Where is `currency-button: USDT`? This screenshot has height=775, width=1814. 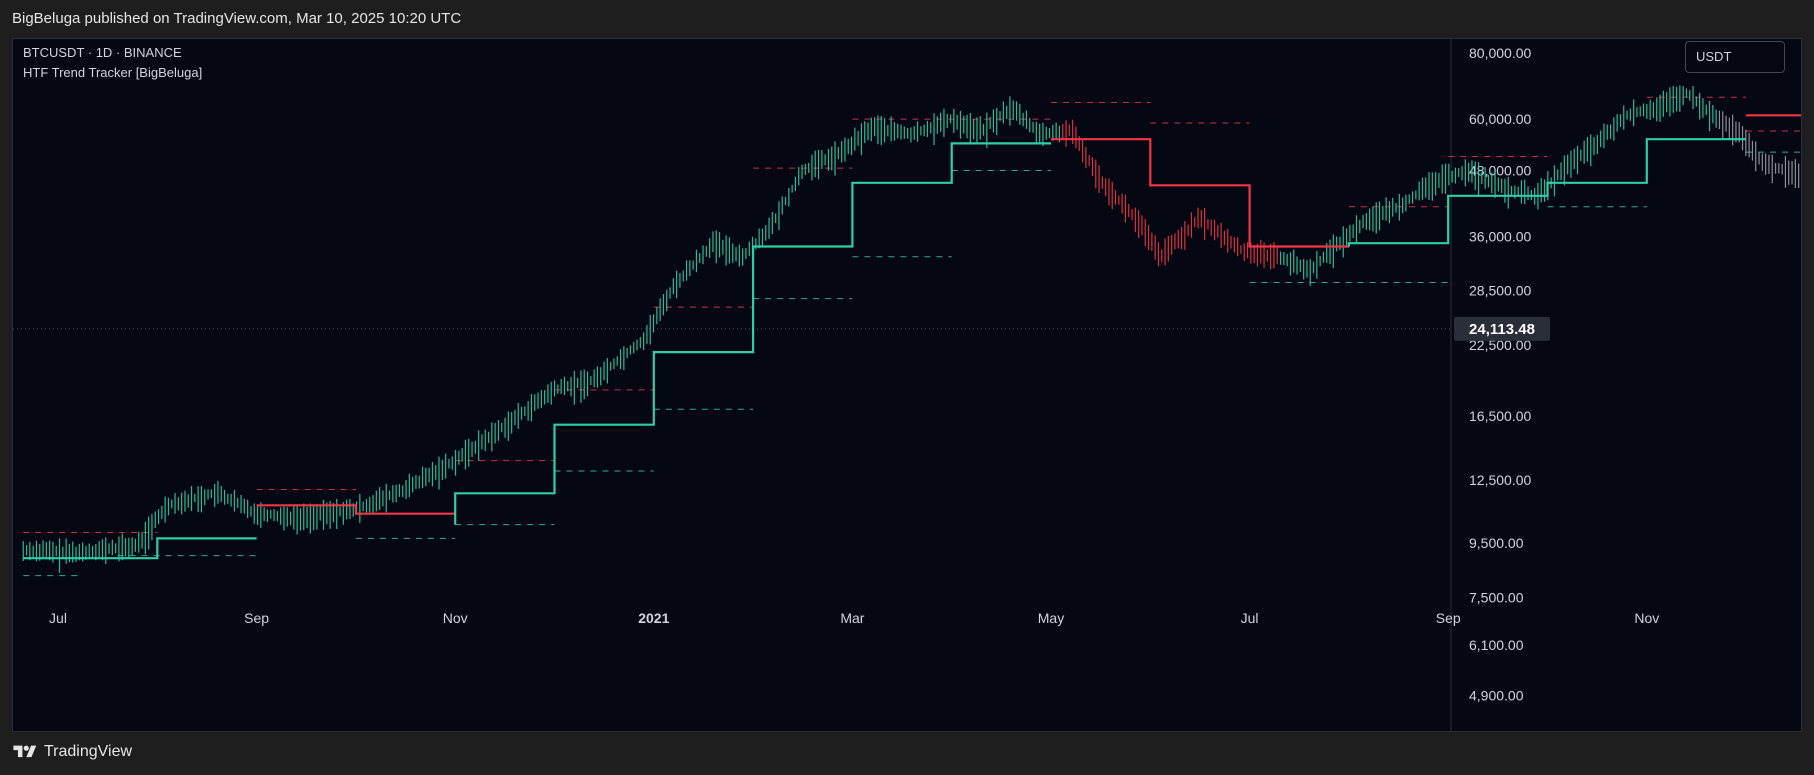 currency-button: USDT is located at coordinates (1735, 57).